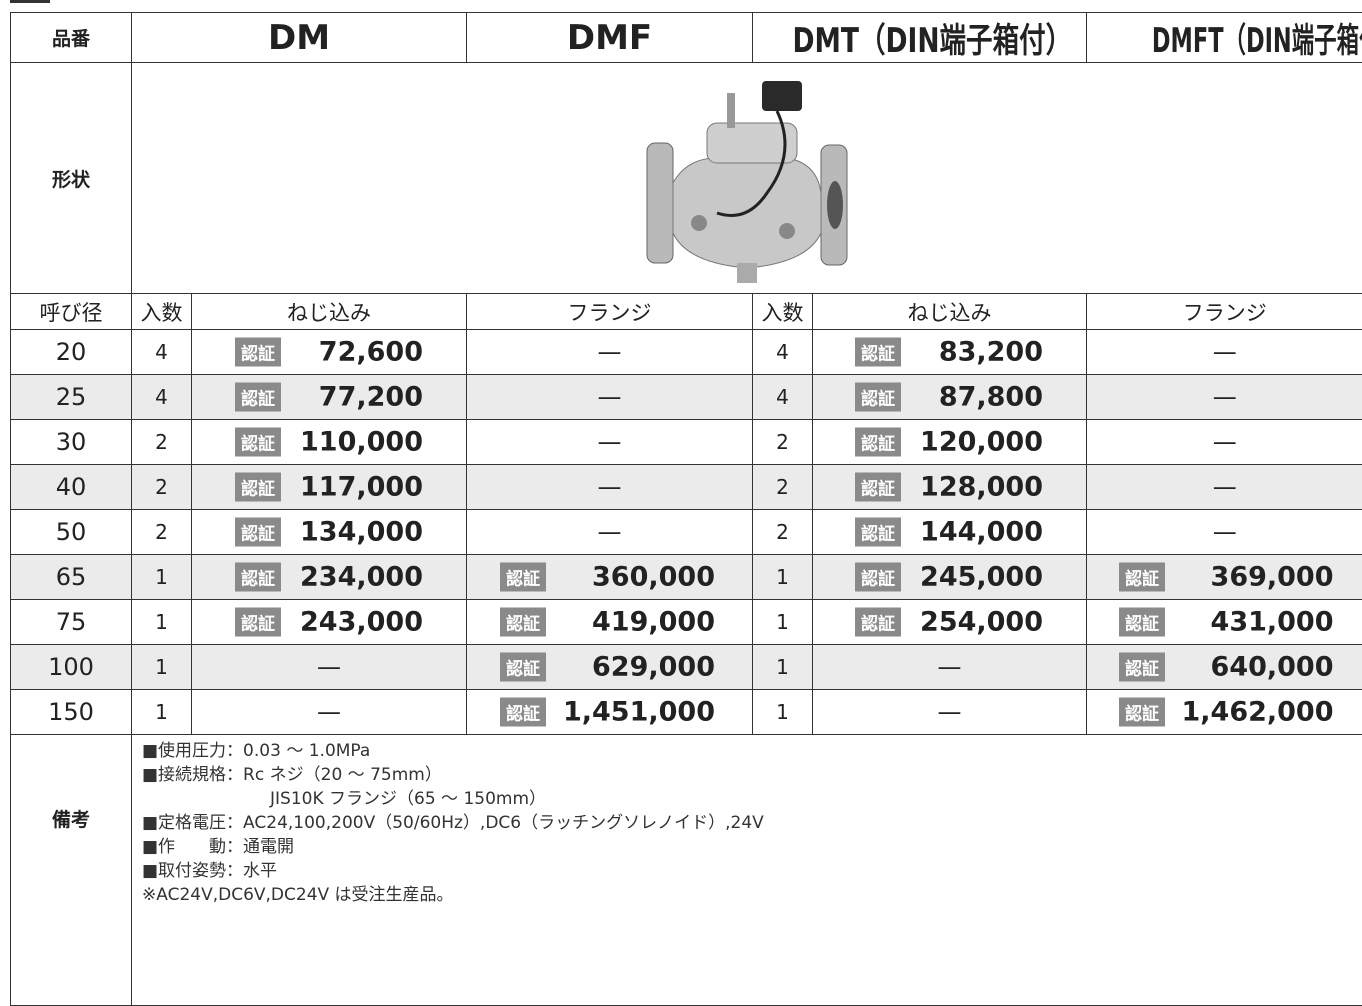 This screenshot has height=1006, width=1362. I want to click on model-name: DM, so click(299, 38).